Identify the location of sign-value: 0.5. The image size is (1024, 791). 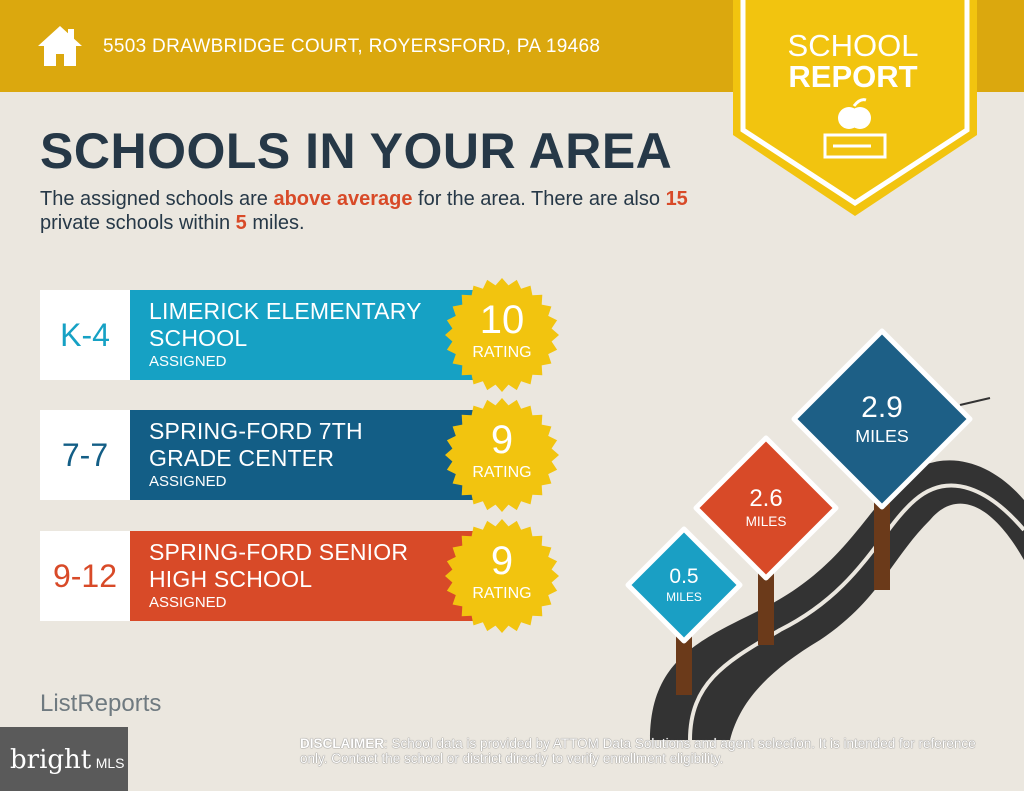
(683, 576).